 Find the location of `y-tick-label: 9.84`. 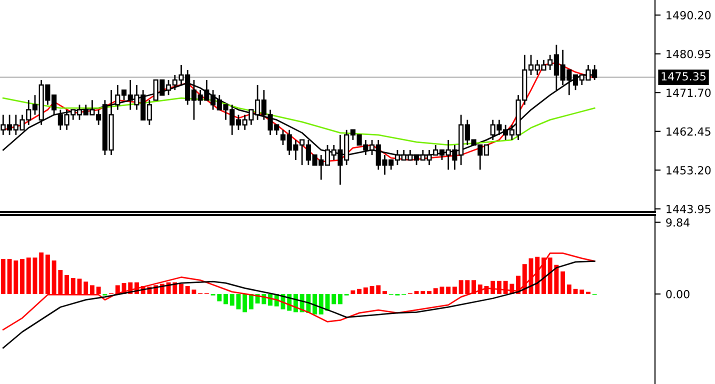

y-tick-label: 9.84 is located at coordinates (678, 222).